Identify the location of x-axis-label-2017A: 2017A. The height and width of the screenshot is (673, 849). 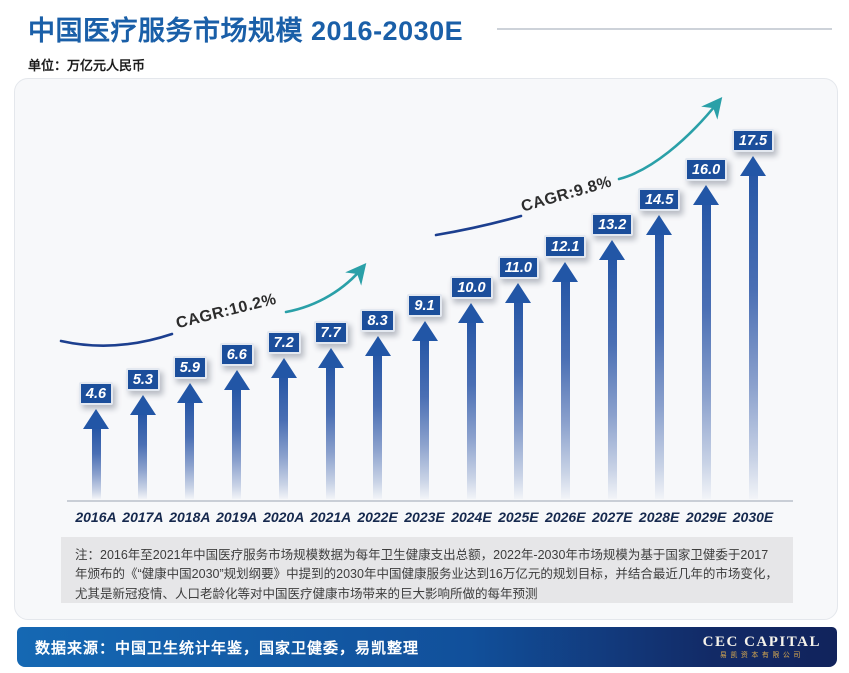
(143, 517).